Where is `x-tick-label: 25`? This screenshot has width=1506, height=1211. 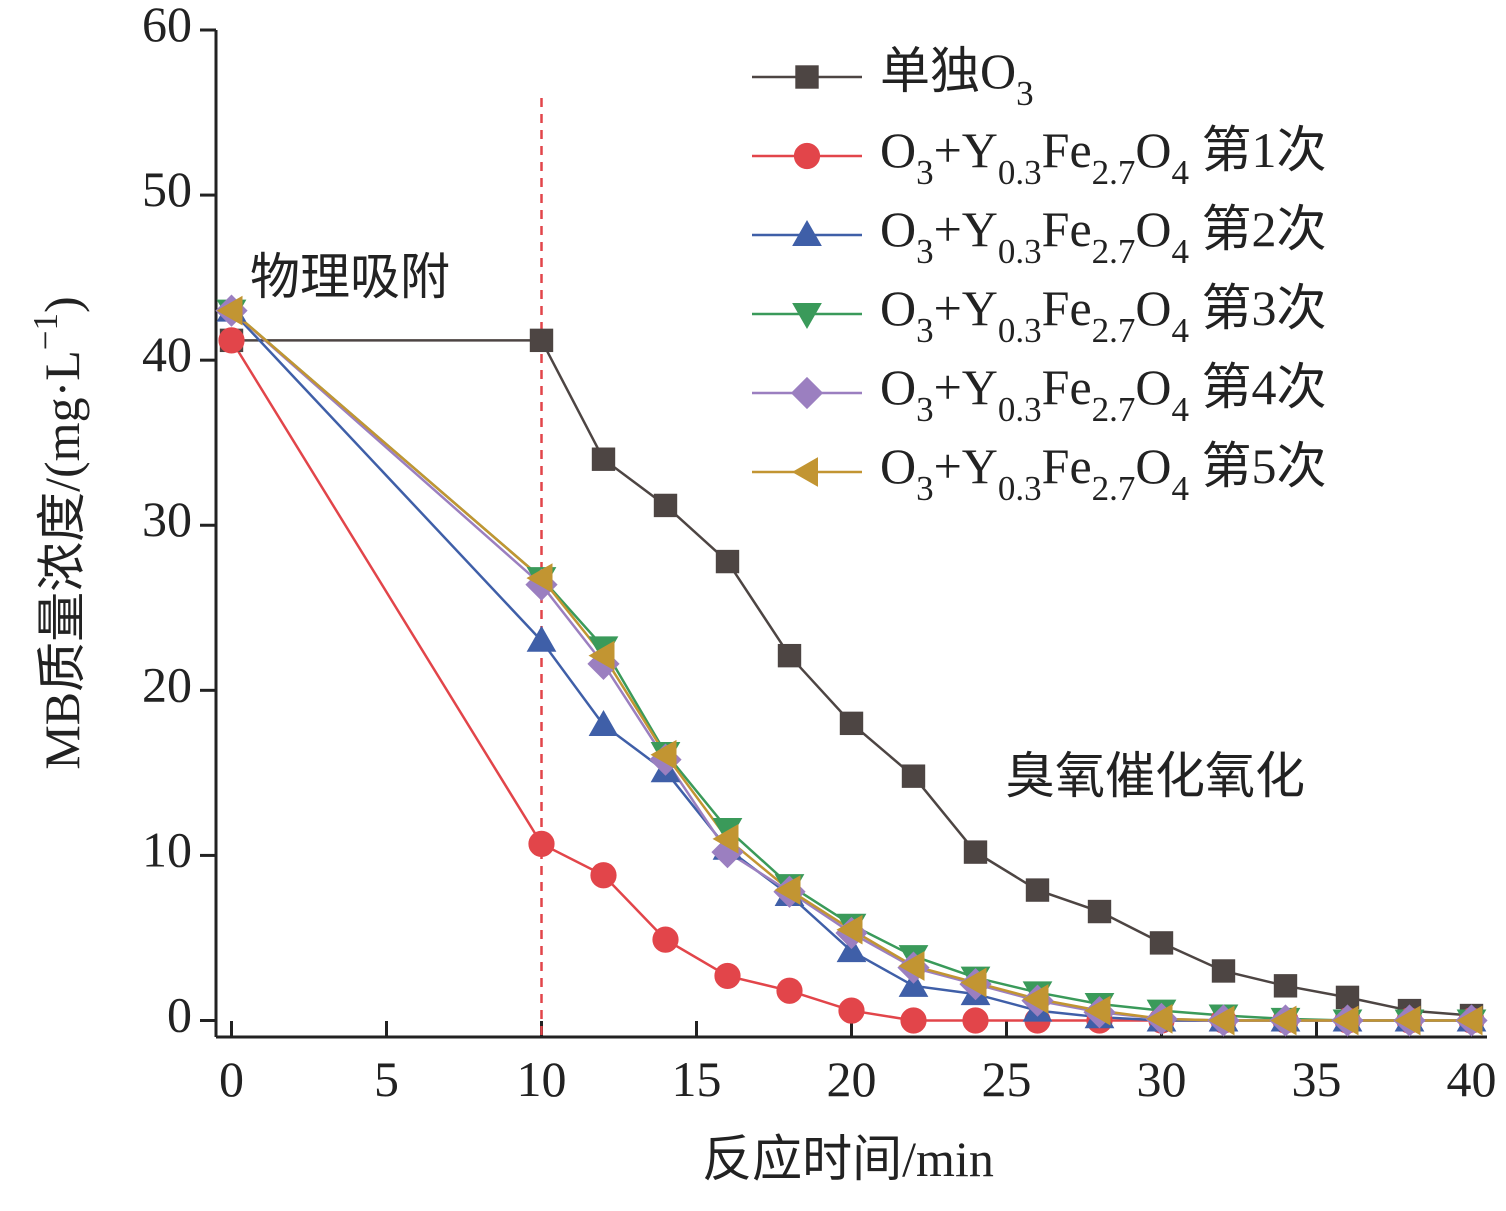
x-tick-label: 25 is located at coordinates (1007, 1079).